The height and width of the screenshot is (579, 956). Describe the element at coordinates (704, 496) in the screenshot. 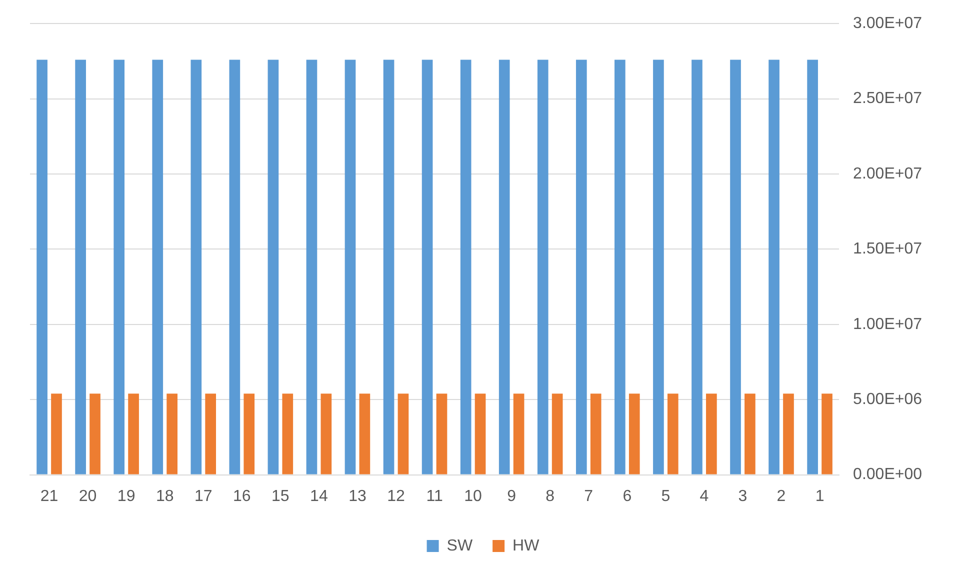

I see `x-tick-label: 4` at that location.